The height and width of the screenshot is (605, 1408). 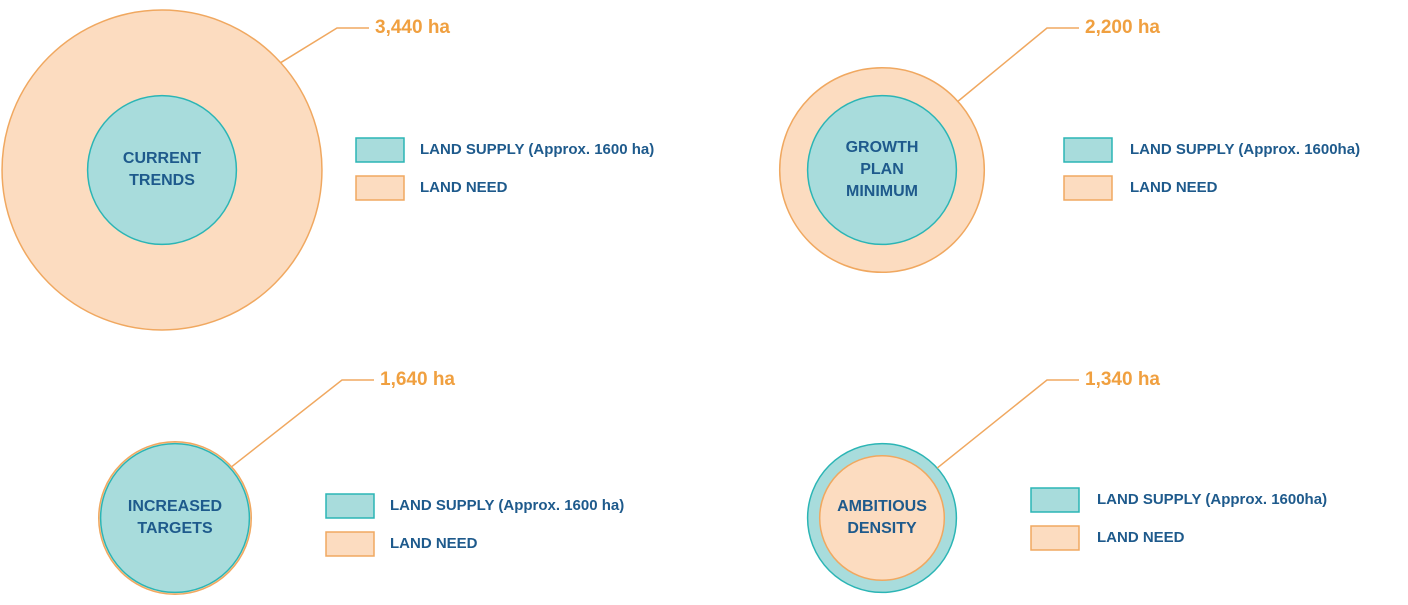 I want to click on value-label: 1,340 ha, so click(x=1122, y=379).